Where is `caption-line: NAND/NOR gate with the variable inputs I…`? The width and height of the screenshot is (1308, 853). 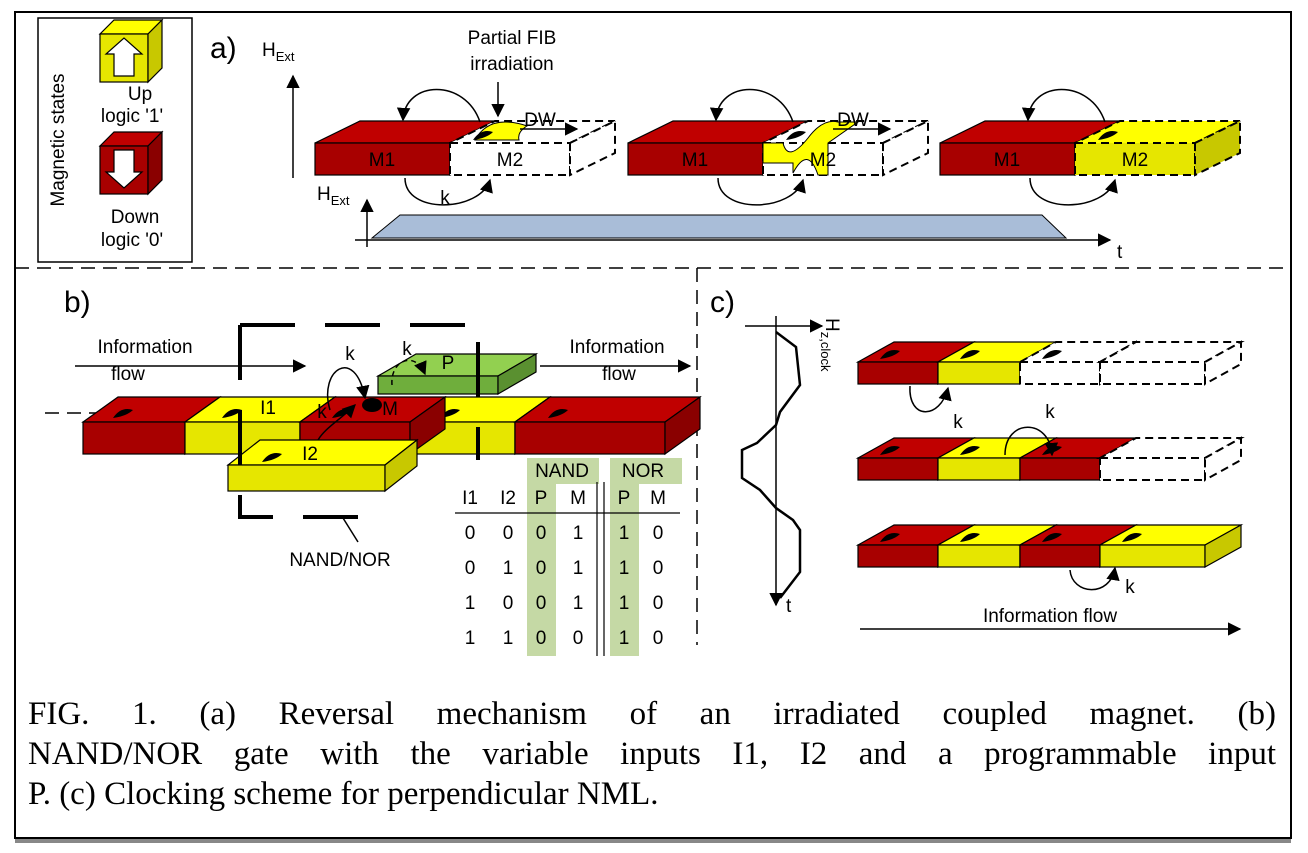
caption-line: NAND/NOR gate with the variable inputs I… is located at coordinates (652, 754).